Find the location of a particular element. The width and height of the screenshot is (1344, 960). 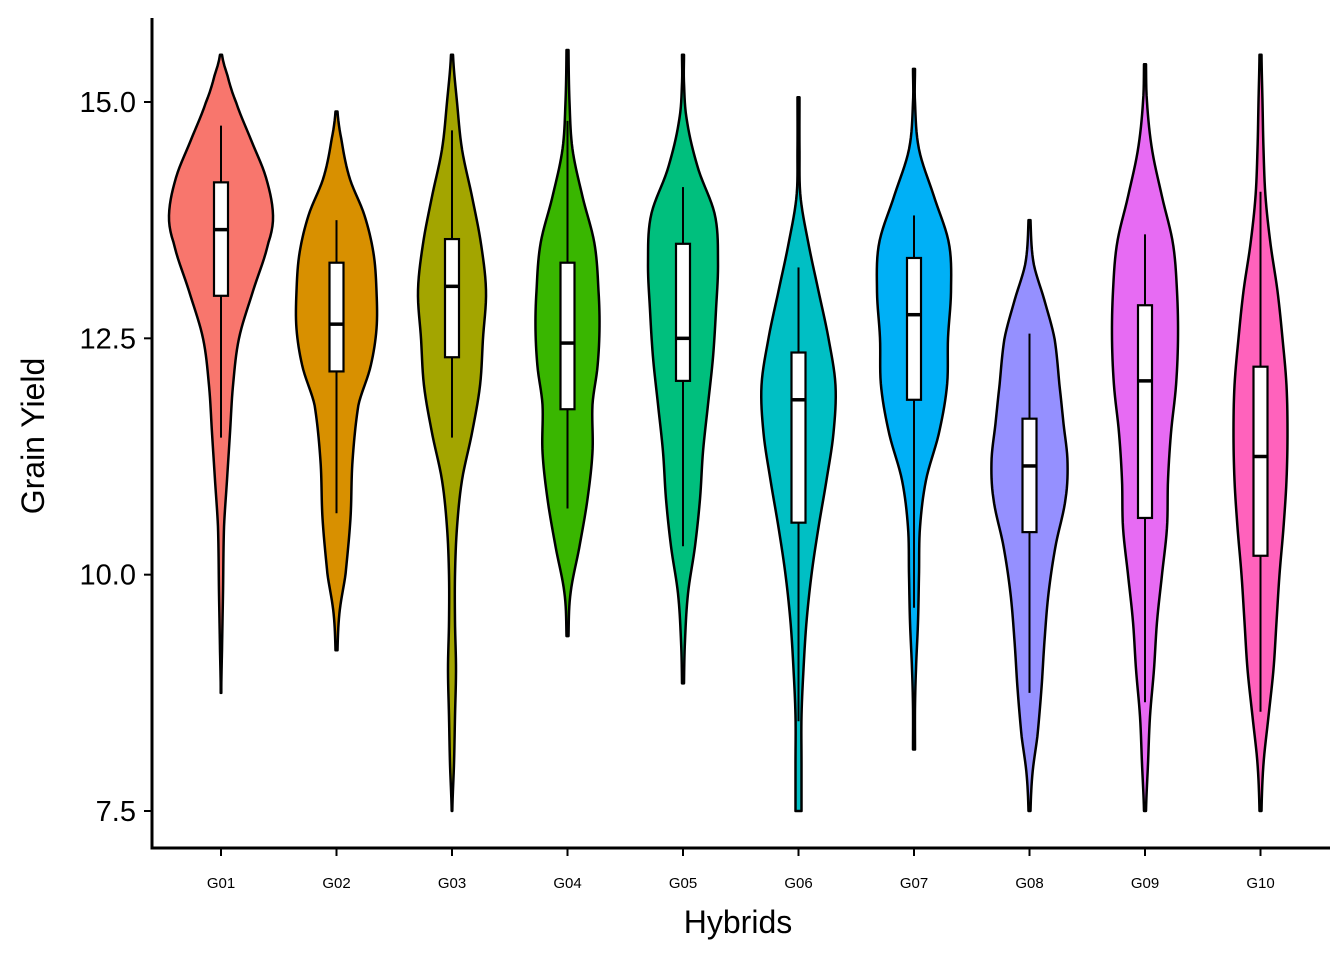

y-tick-label: 10.0 is located at coordinates (108, 576).